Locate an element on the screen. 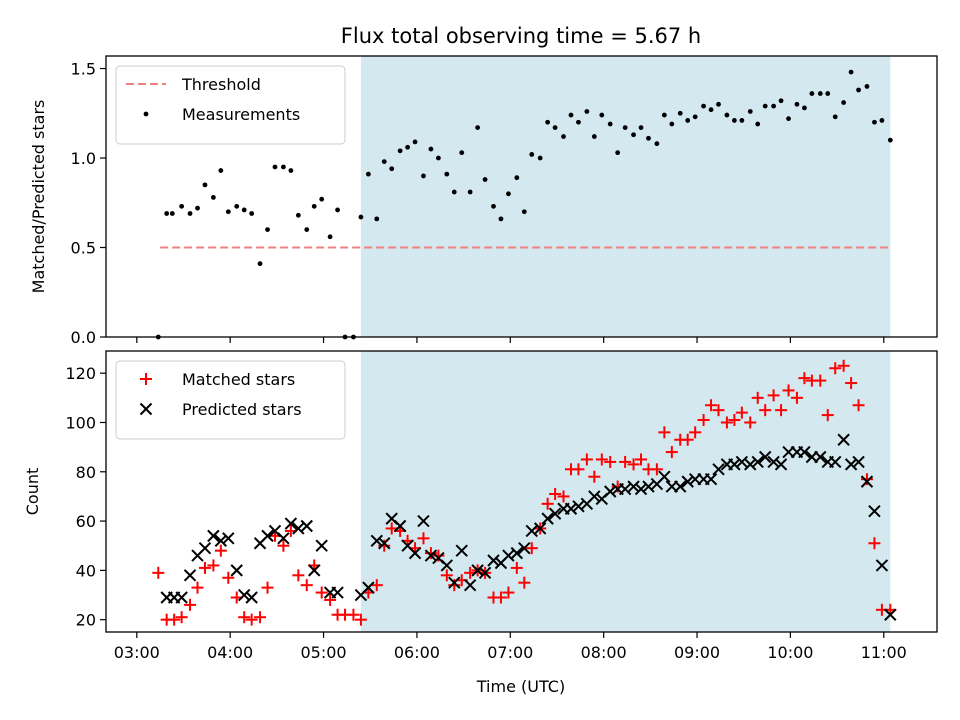 This screenshot has width=960, height=720. y-tick-label: 0.0 is located at coordinates (83, 337).